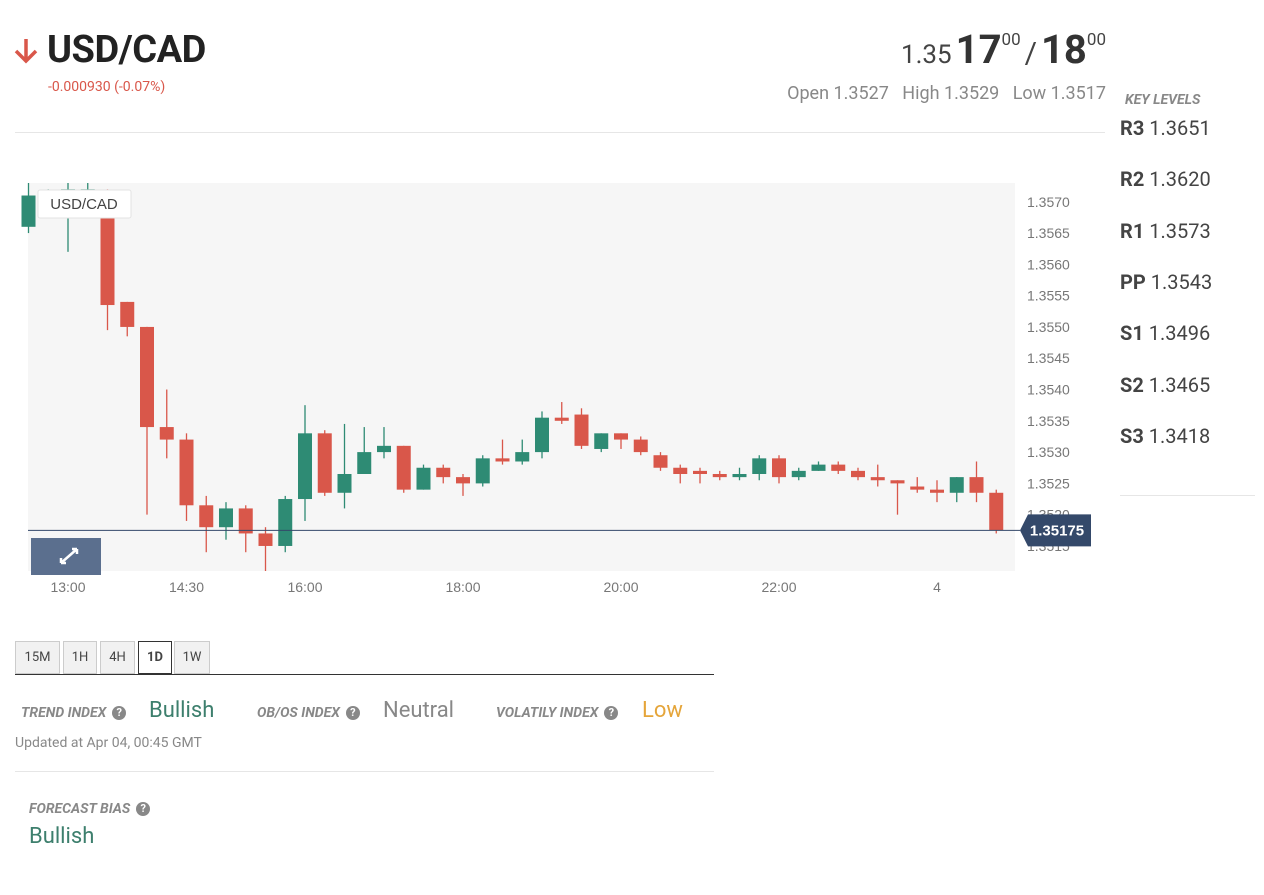  Describe the element at coordinates (937, 587) in the screenshot. I see `x-tick-label: 4` at that location.